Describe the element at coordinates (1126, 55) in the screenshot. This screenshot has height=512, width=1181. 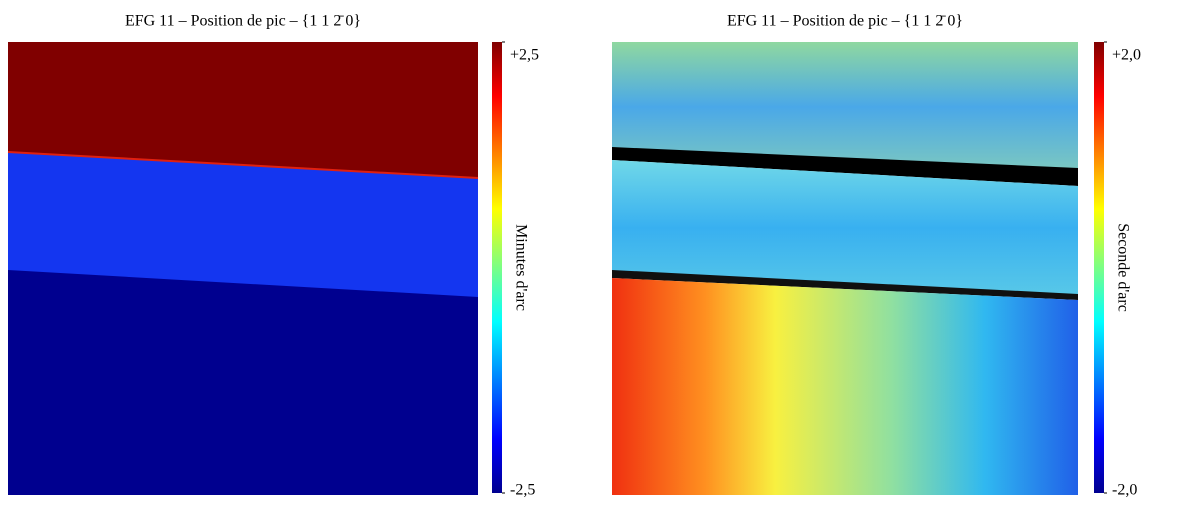
I see `colorbar-tick-label: +2,0` at that location.